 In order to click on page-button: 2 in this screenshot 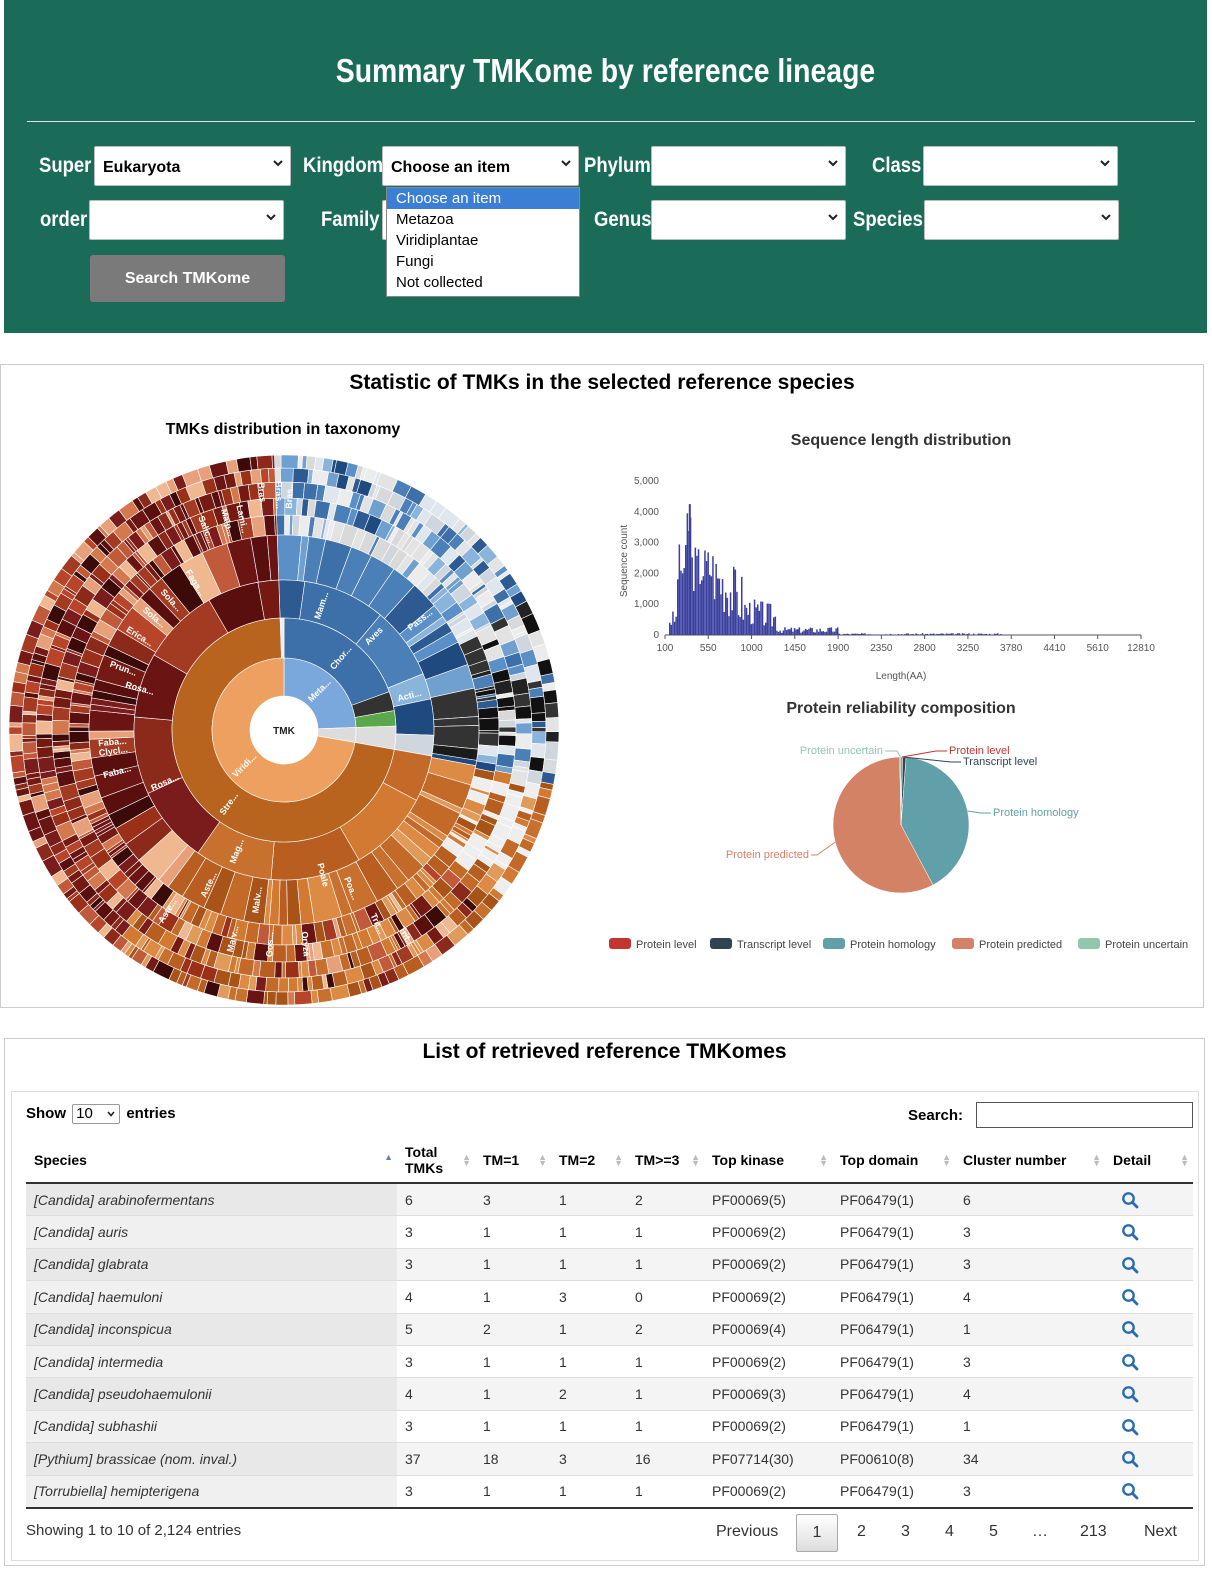, I will do `click(861, 1531)`.